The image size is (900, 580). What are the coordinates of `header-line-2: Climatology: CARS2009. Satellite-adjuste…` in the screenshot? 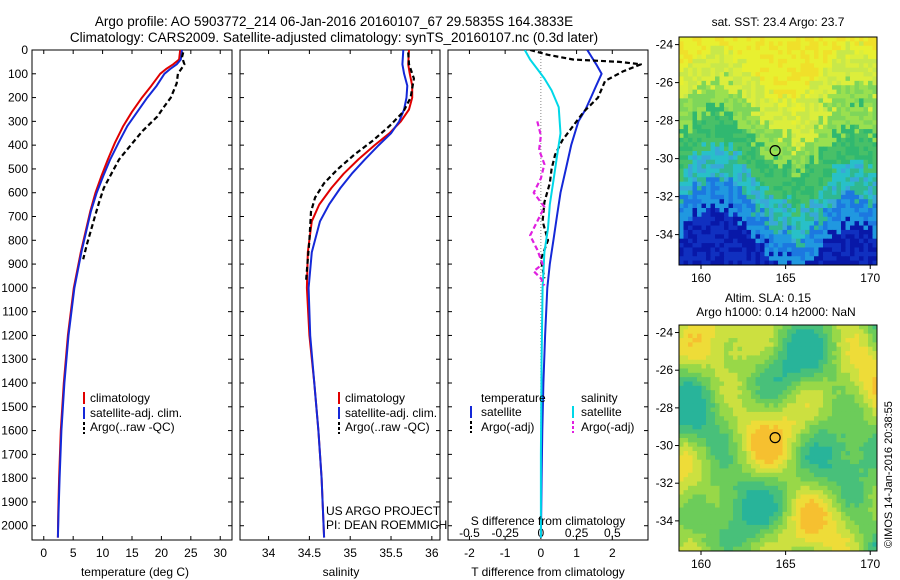 It's located at (334, 37).